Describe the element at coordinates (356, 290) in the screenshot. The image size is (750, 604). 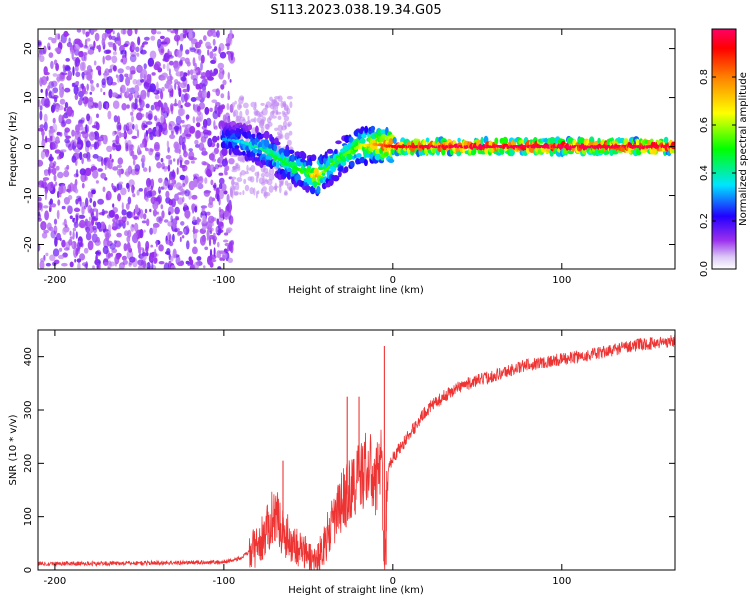
I see `top-x-axis-label: Height of straight line (km)` at that location.